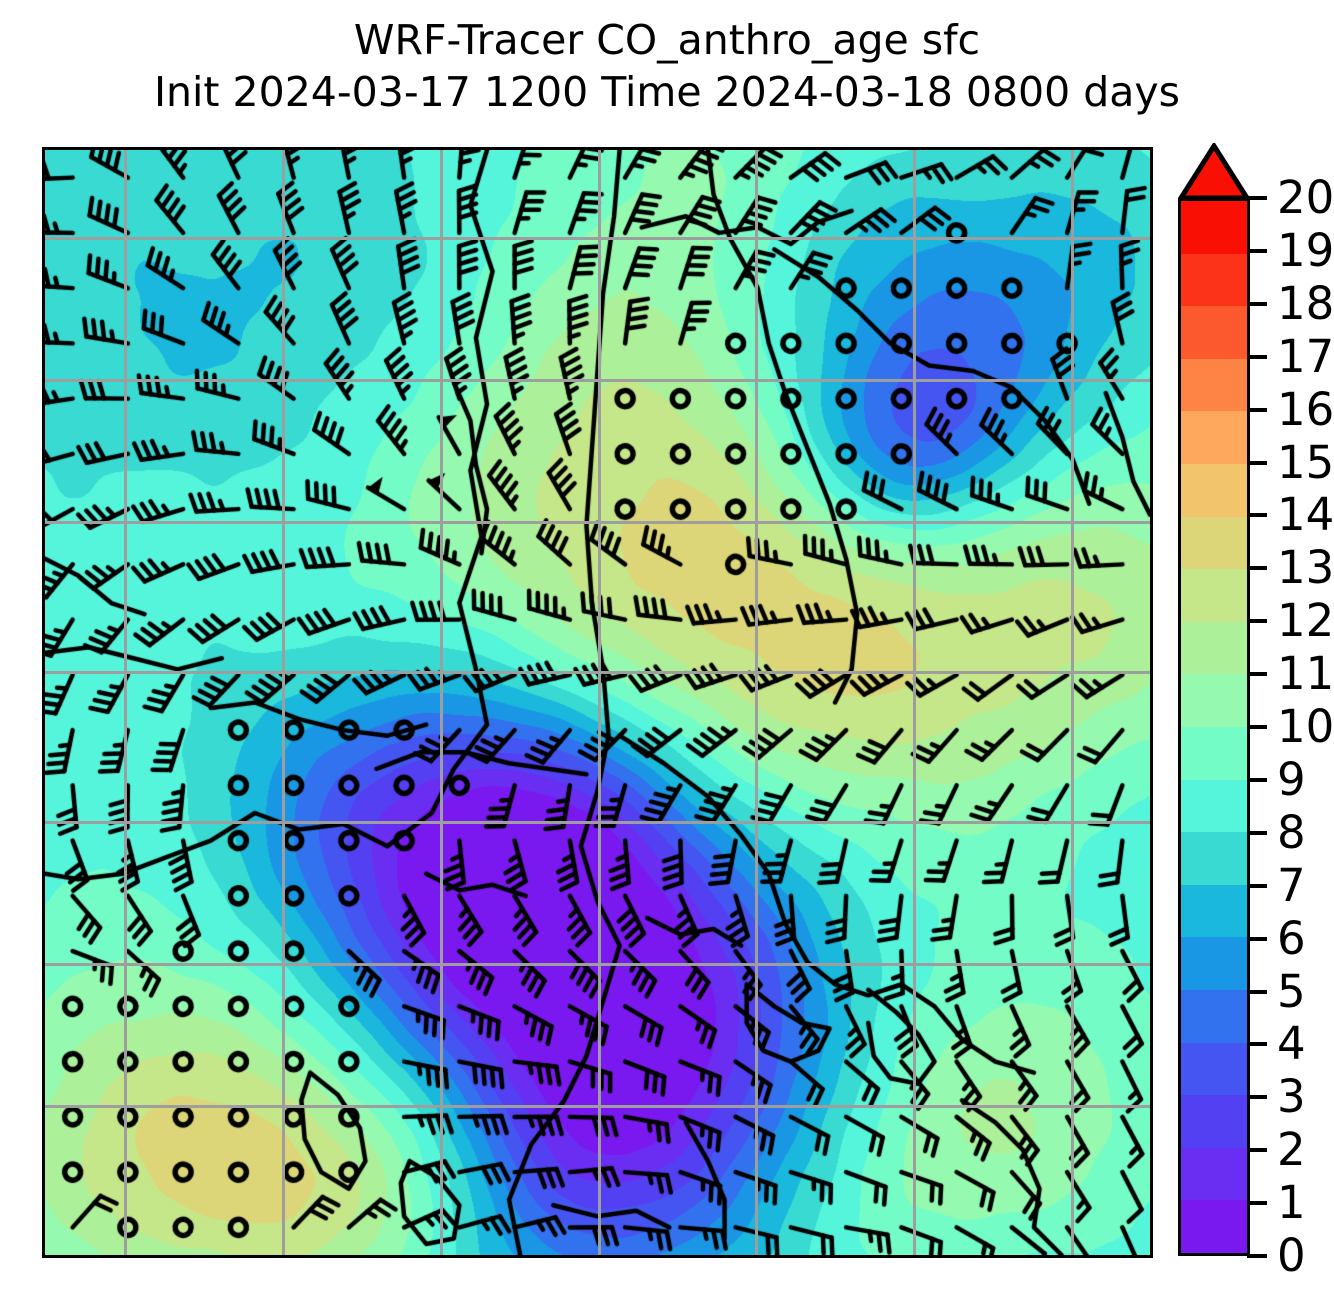  I want to click on tick-label: 10, so click(1305, 726).